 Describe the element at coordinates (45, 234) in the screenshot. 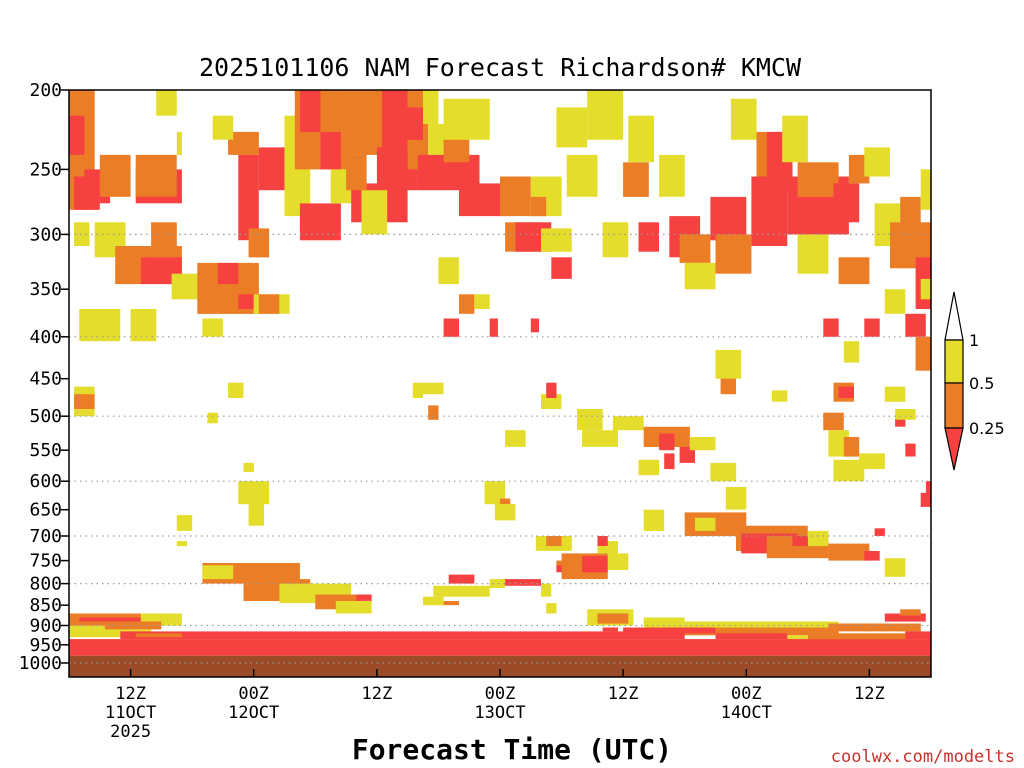

I see `y-tick-label-300: 300` at that location.